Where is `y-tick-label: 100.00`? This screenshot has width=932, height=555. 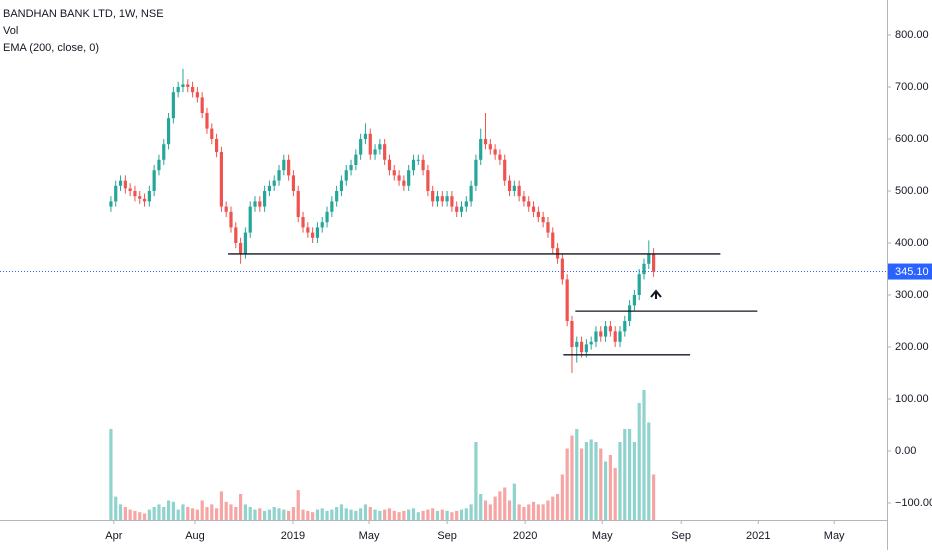 y-tick-label: 100.00 is located at coordinates (912, 399).